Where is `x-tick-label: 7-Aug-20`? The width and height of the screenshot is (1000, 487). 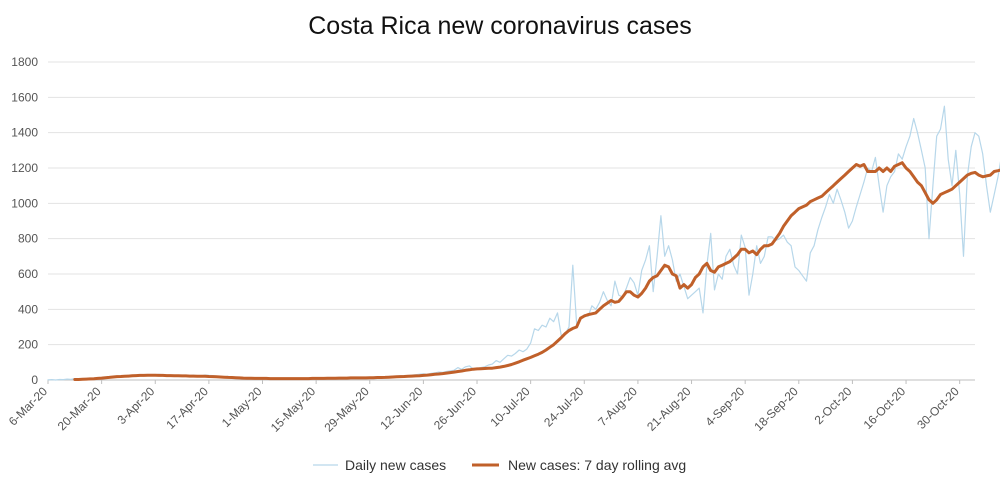 x-tick-label: 7-Aug-20 is located at coordinates (617, 406).